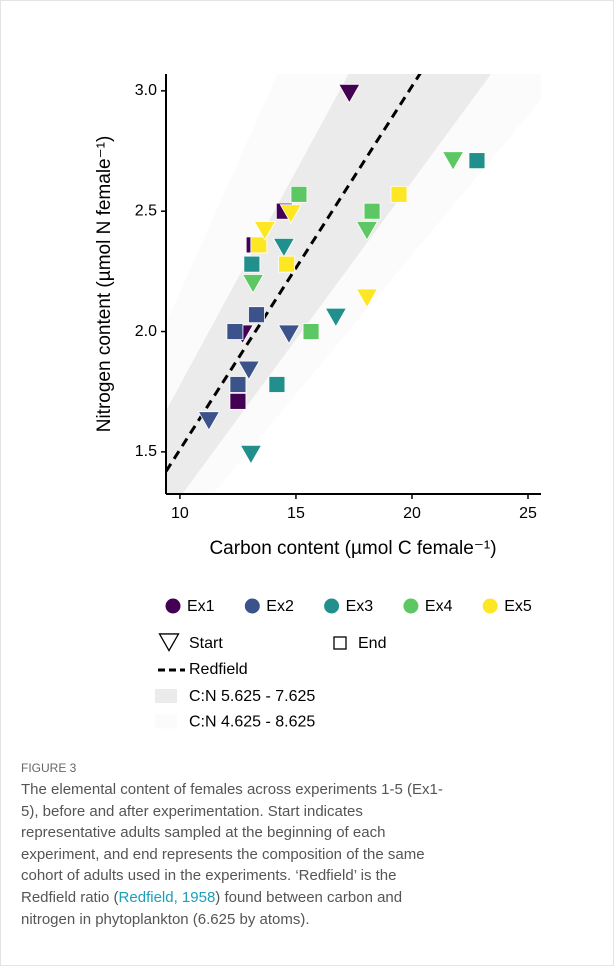 The height and width of the screenshot is (966, 614). Describe the element at coordinates (309, 897) in the screenshot. I see `caption-text: ) found between carbon and` at that location.